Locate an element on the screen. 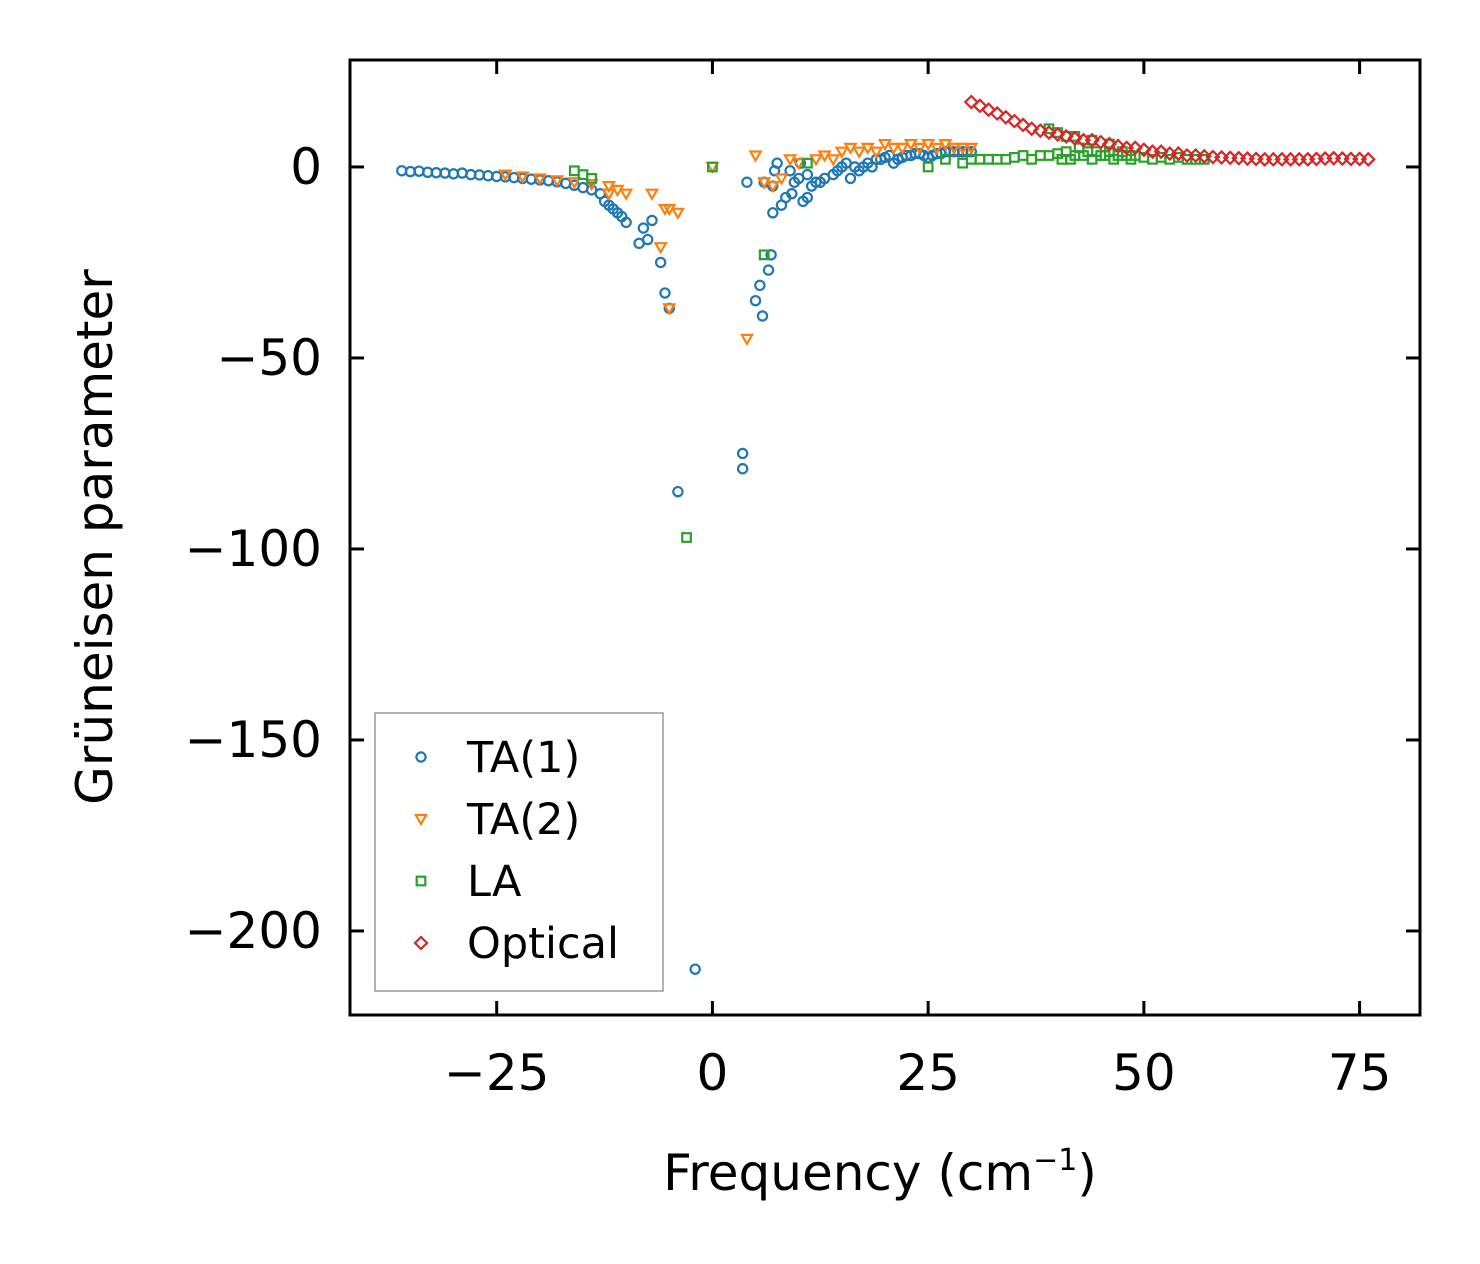  legend-label-ta1: TA(1) is located at coordinates (523, 758).